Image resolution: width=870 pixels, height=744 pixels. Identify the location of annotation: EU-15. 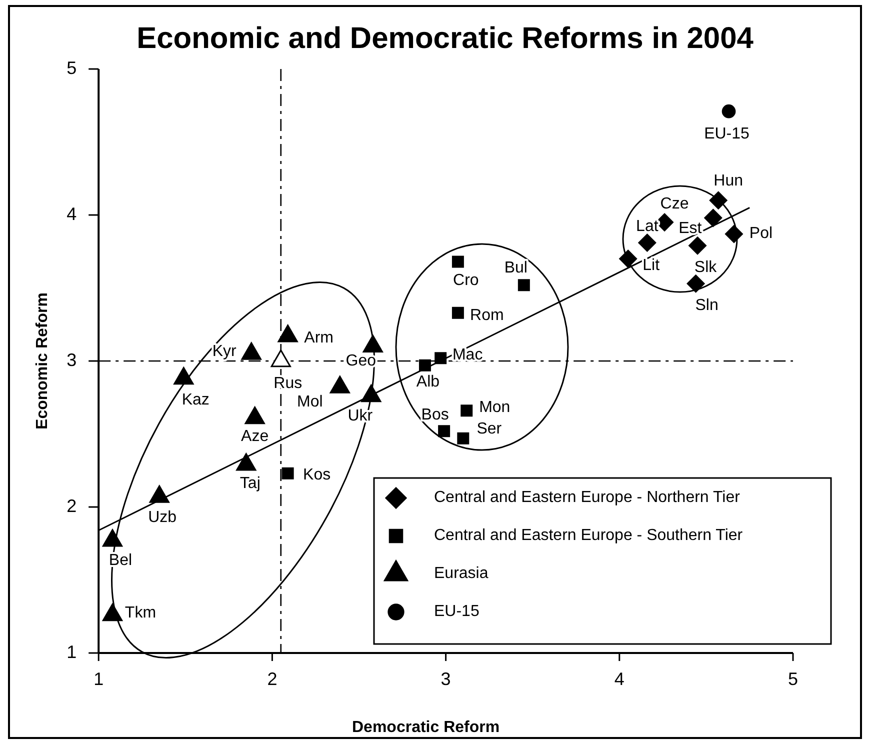
(727, 134).